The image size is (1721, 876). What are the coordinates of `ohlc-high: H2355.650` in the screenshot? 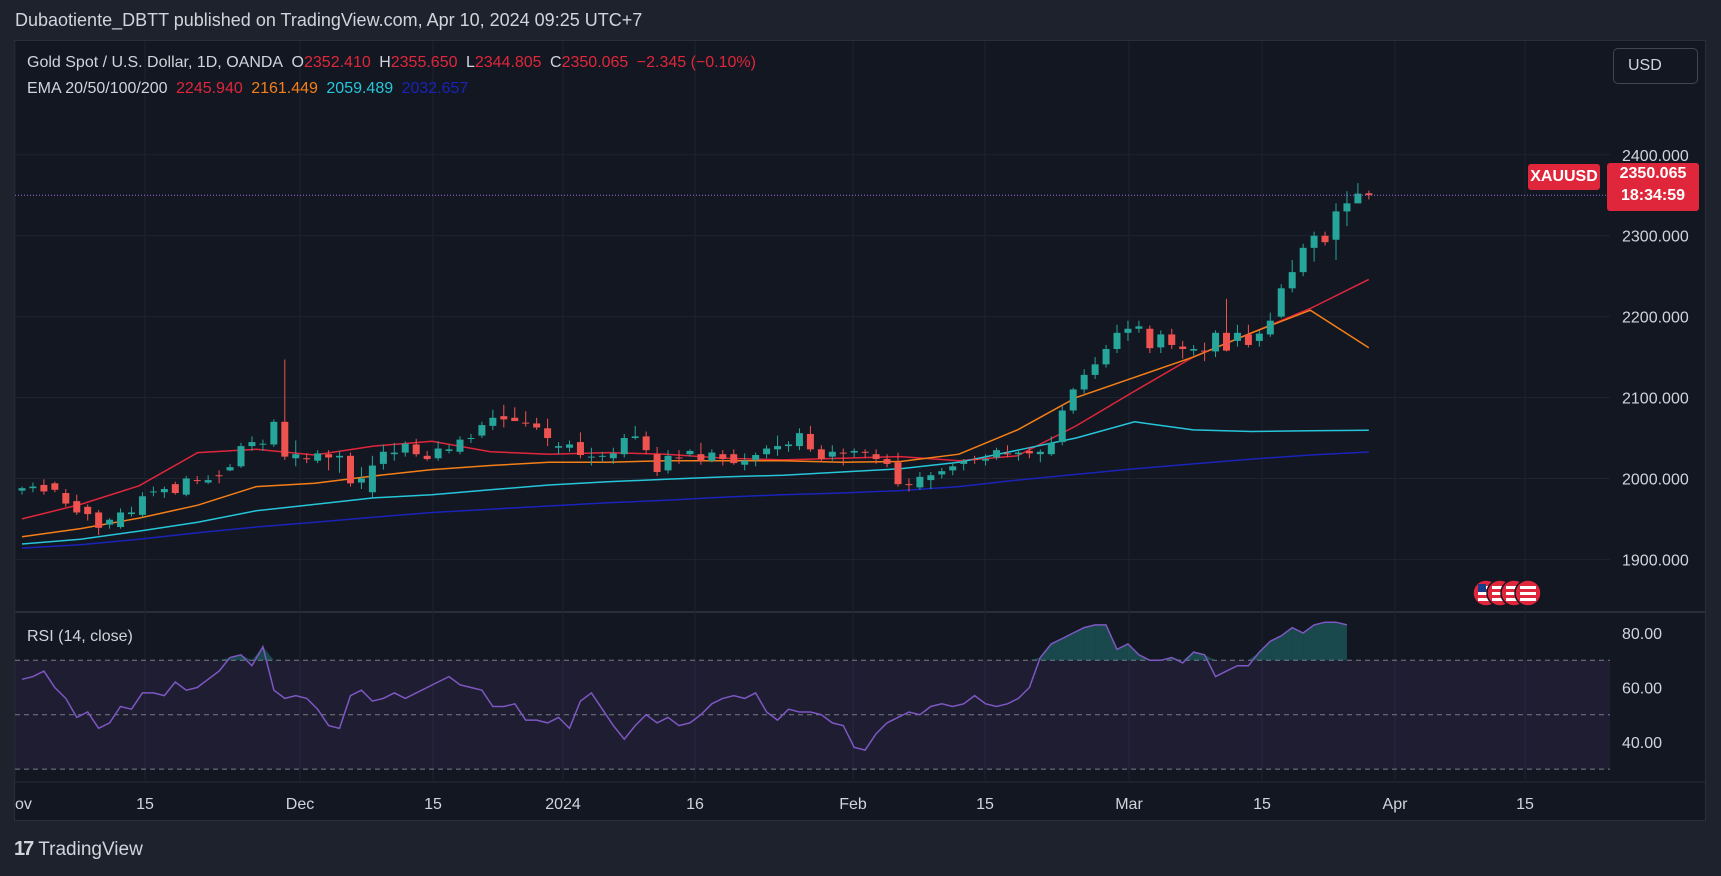 It's located at (418, 62).